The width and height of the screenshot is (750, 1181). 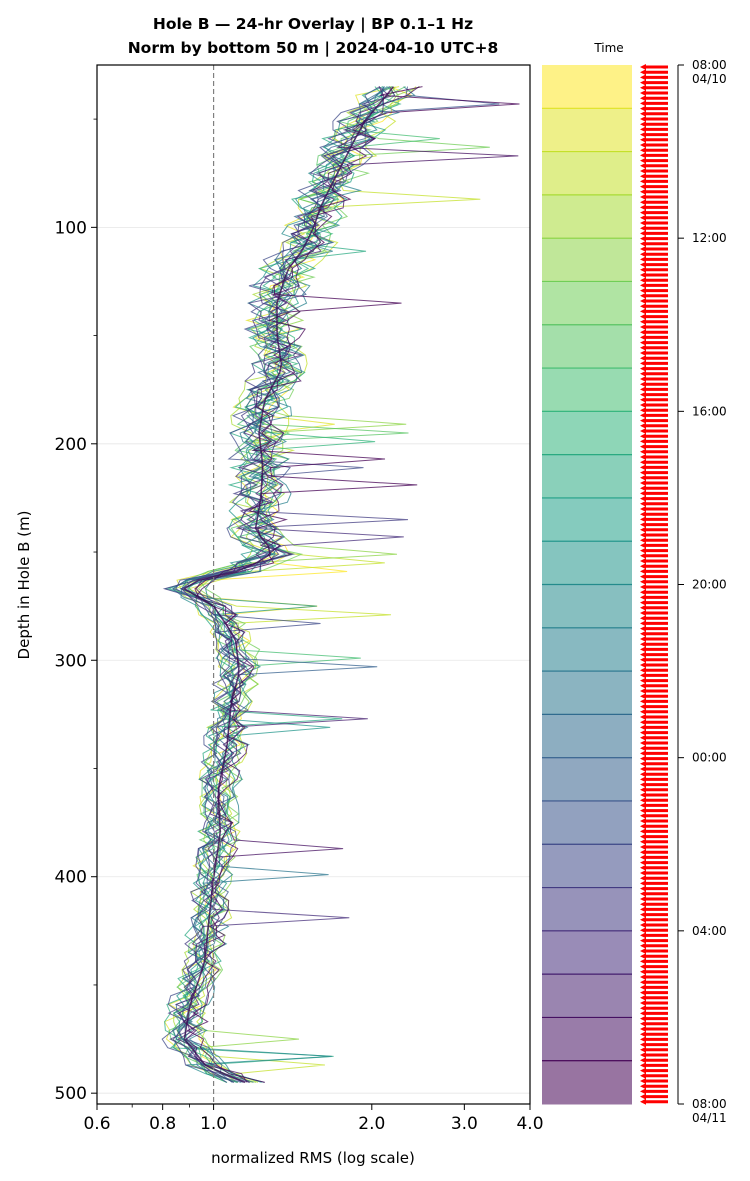 What do you see at coordinates (709, 79) in the screenshot?
I see `colorbar-tick-label: 04/10` at bounding box center [709, 79].